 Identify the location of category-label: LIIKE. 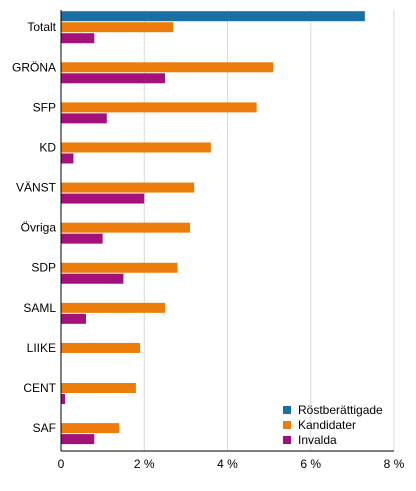
(41, 348).